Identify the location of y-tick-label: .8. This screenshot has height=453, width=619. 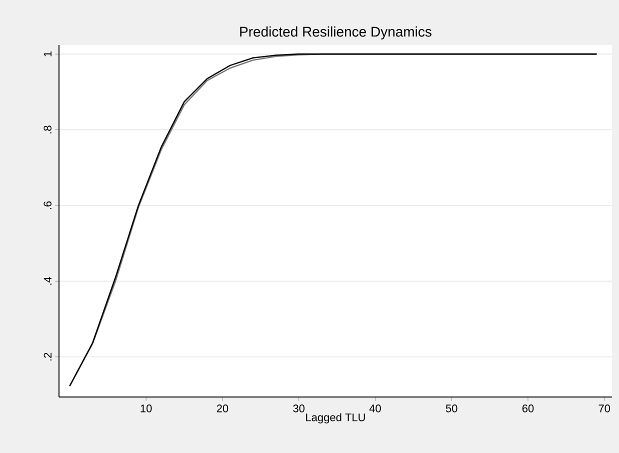
(48, 130).